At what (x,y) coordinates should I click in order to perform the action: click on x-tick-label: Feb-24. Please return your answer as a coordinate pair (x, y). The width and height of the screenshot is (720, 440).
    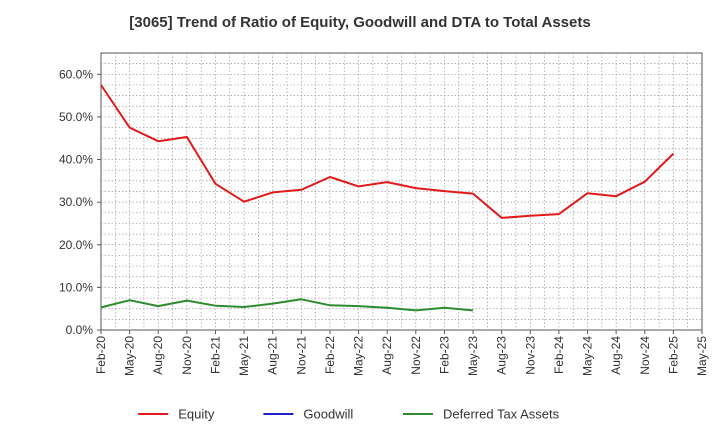
    Looking at the image, I should click on (559, 355).